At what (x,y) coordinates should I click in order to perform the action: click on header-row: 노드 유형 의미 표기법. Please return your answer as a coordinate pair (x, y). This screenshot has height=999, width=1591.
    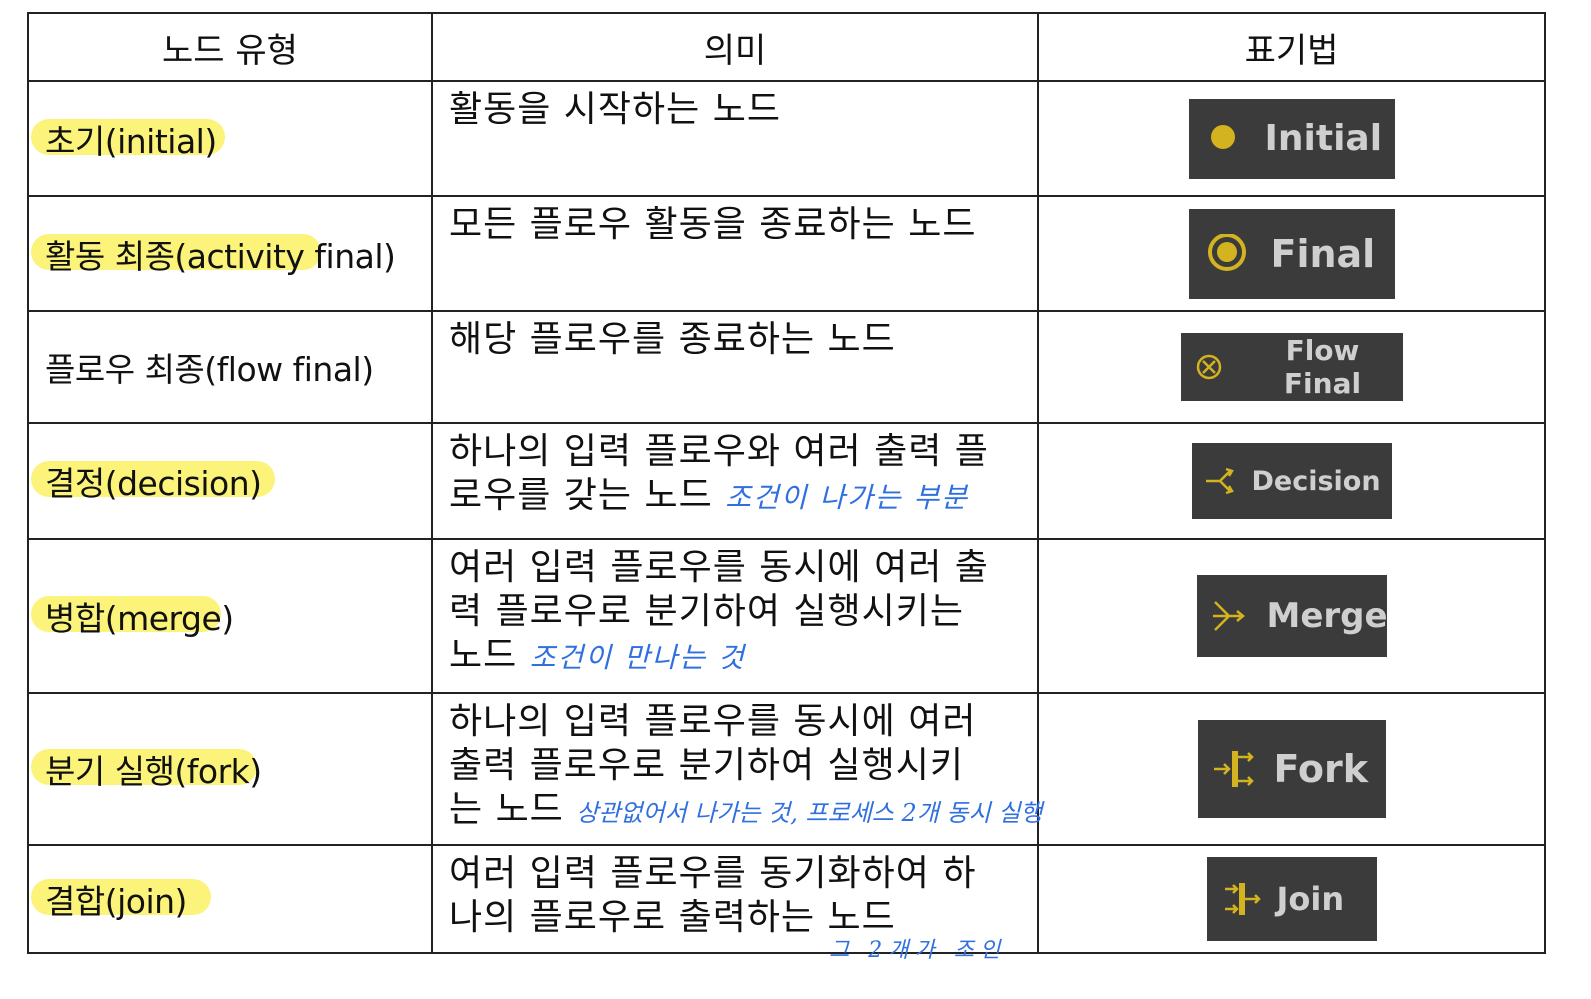
    Looking at the image, I should click on (786, 47).